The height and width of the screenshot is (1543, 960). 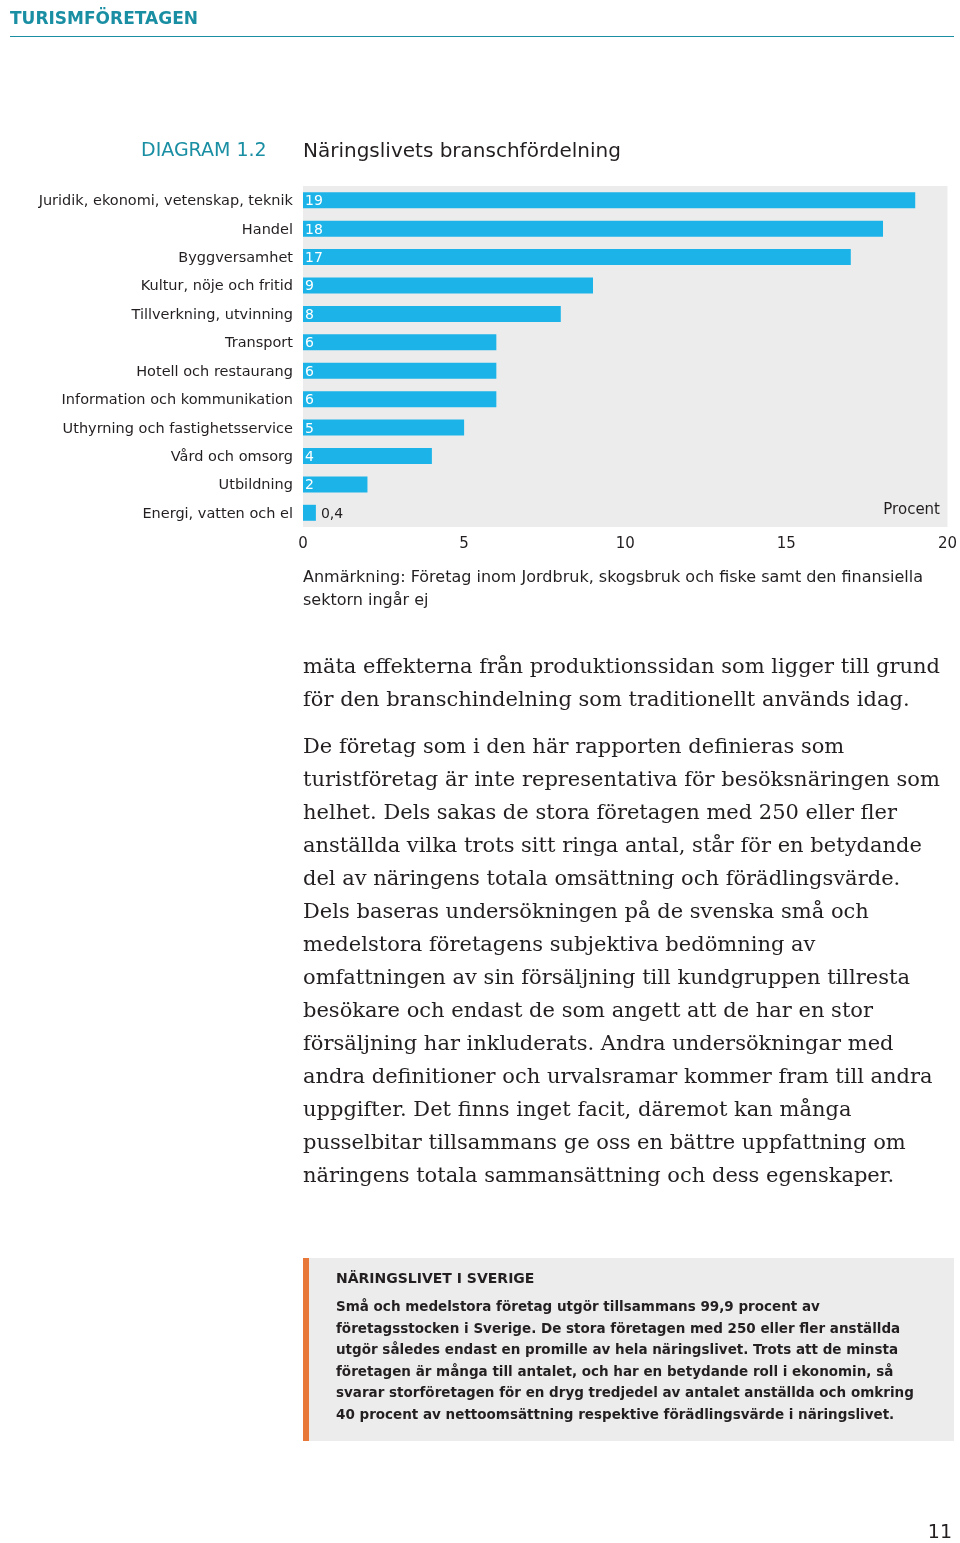 I want to click on y-tick-label: Byggversamhet, so click(x=236, y=257).